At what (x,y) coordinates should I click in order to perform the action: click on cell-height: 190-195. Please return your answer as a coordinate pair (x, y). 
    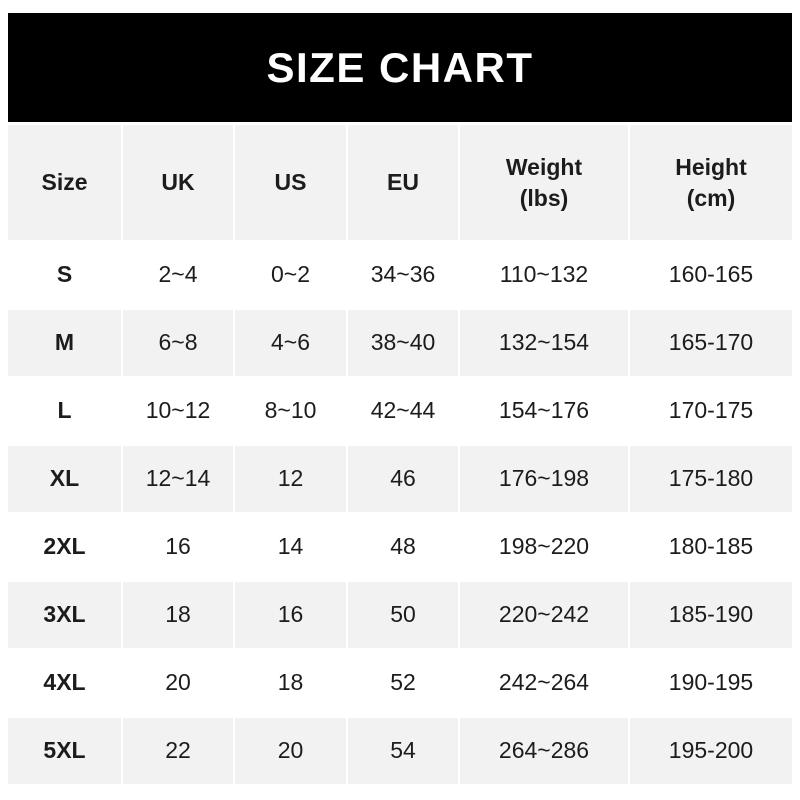
    Looking at the image, I should click on (711, 684).